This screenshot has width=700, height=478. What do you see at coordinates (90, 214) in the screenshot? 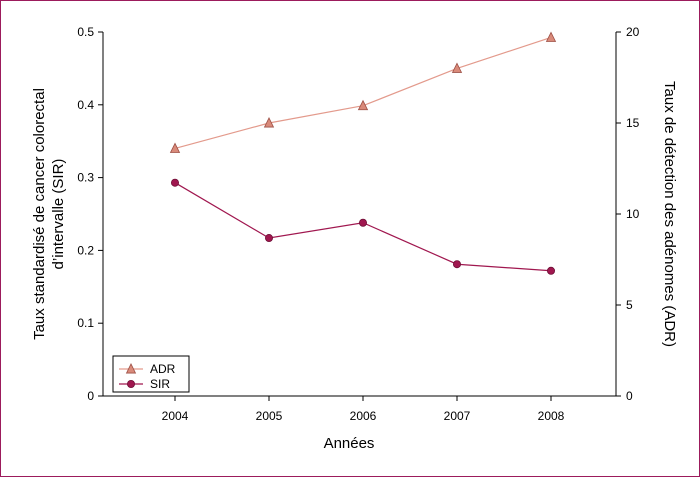
I see `left-axis-ticks: 0 0.1 0.2 0.3 0.4 0.5` at bounding box center [90, 214].